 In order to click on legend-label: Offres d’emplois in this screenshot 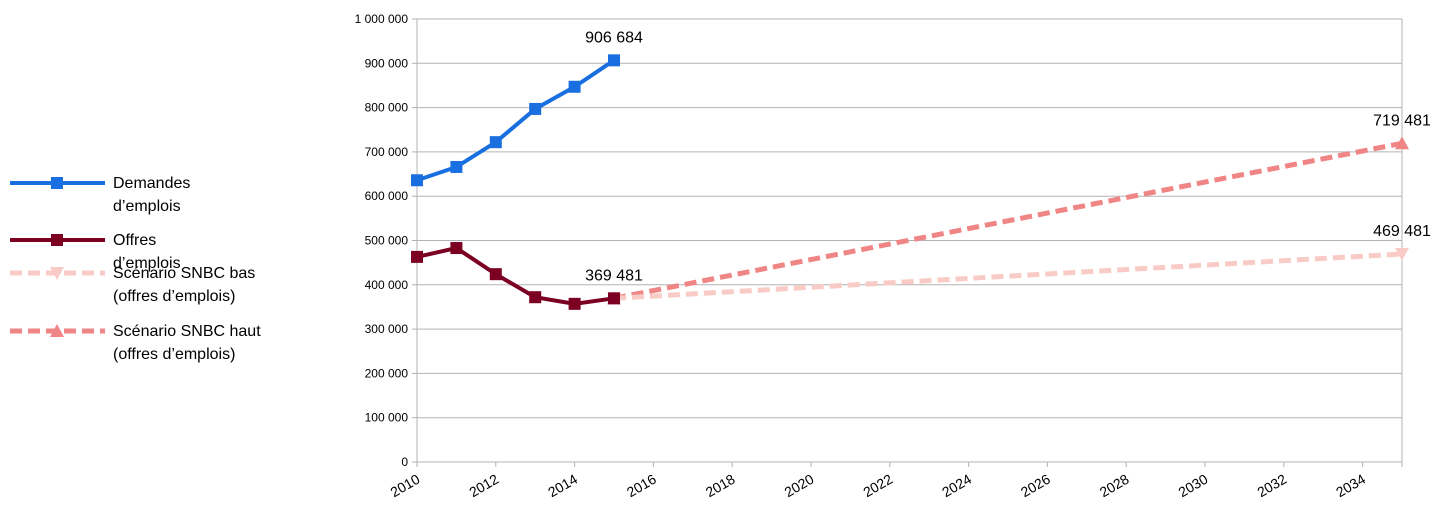, I will do `click(147, 252)`.